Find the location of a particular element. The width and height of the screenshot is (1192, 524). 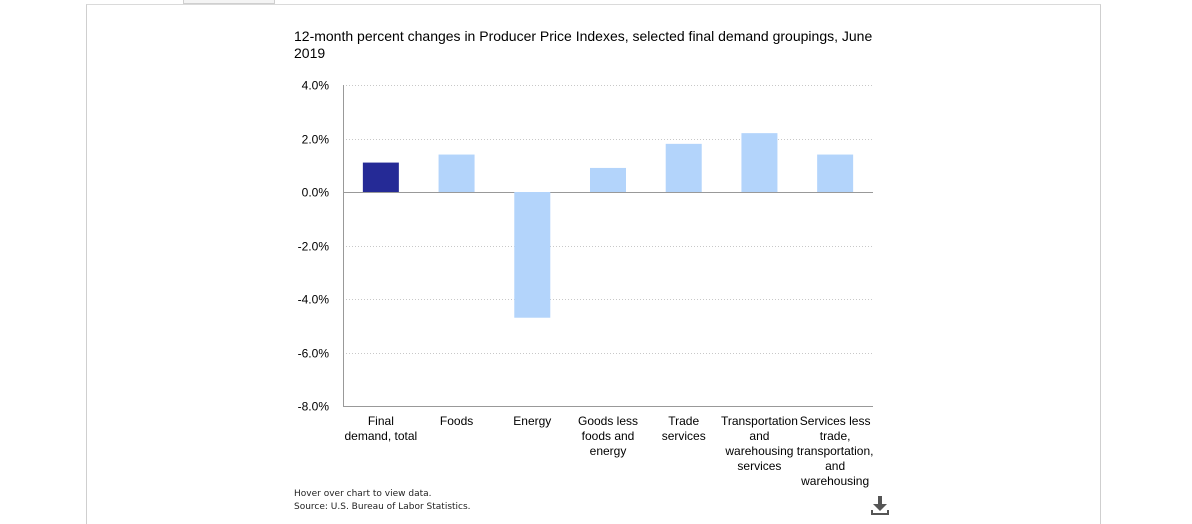

y-tick-label: 0.0% is located at coordinates (316, 193).